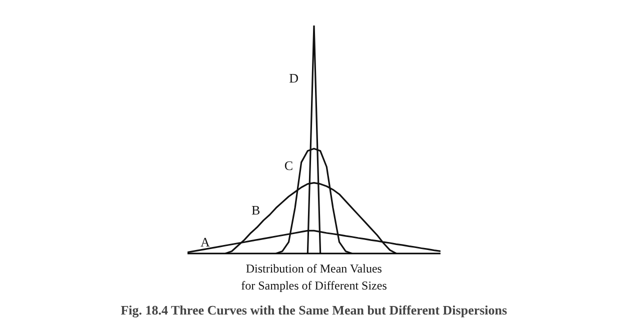 The height and width of the screenshot is (322, 624). Describe the element at coordinates (314, 277) in the screenshot. I see `x-axis-title: Distribution of Mean Values for Samples of Different Sizes` at that location.